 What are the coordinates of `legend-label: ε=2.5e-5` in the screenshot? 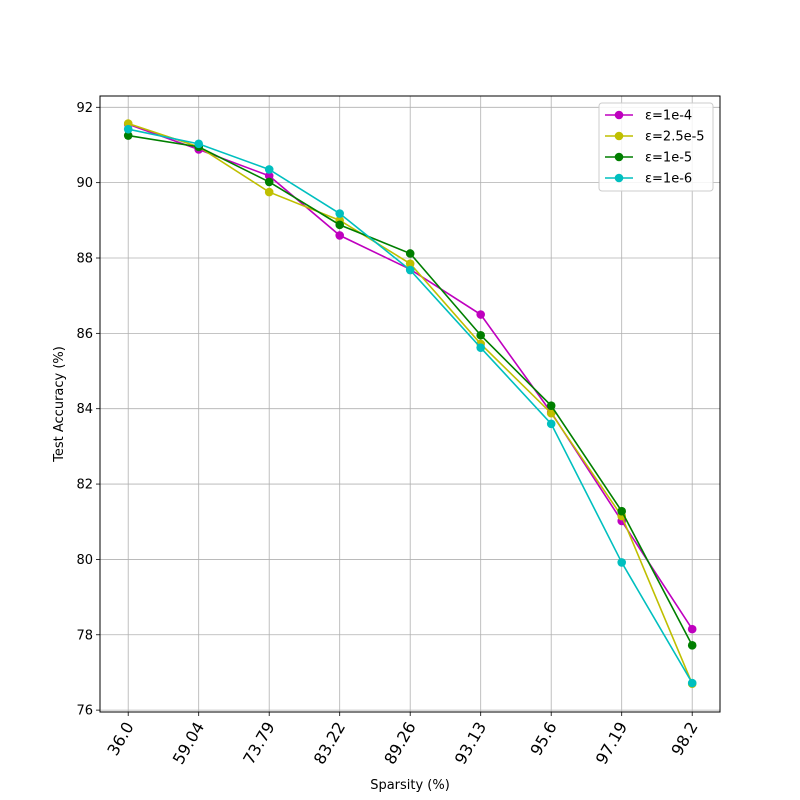 It's located at (675, 137).